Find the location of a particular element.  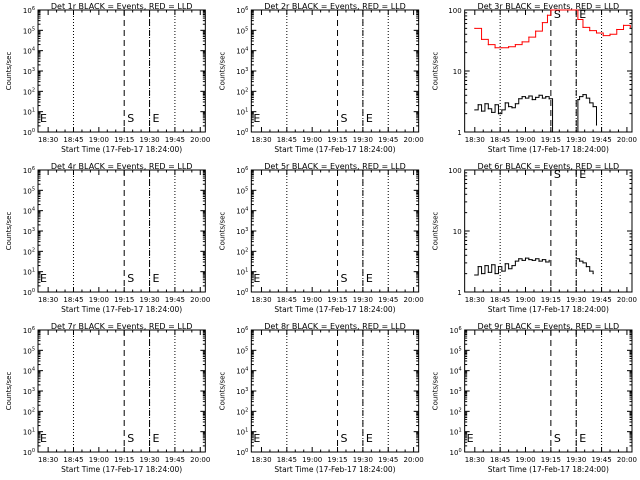

panel-title: Det 6r BLACK = Events, RED = LLD is located at coordinates (549, 166).